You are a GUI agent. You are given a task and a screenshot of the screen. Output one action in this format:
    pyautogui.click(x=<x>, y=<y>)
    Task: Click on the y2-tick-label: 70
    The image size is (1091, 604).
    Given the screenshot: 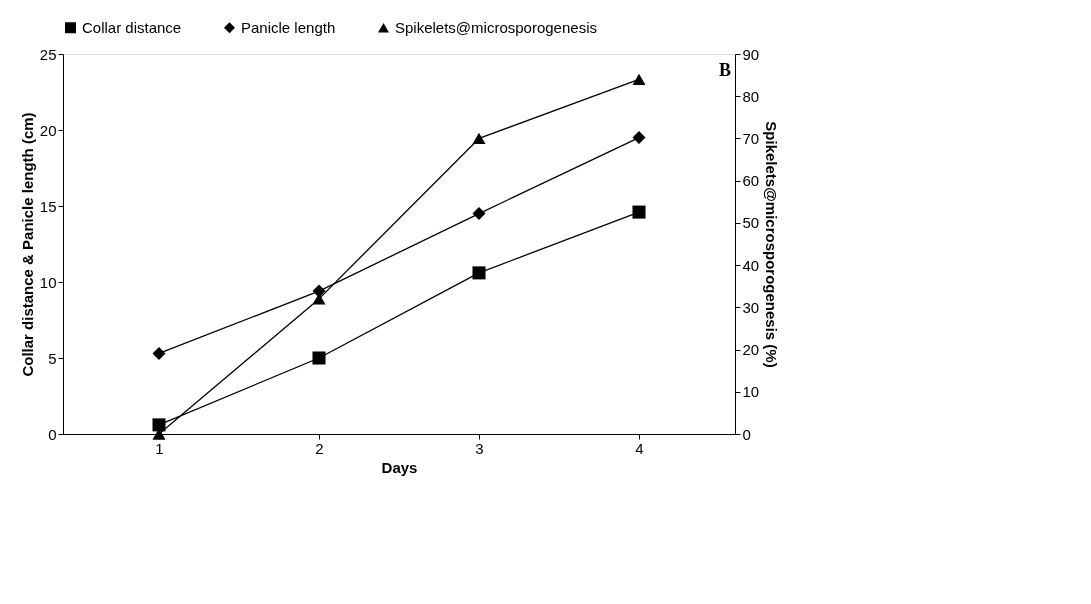 What is the action you would take?
    pyautogui.click(x=751, y=138)
    